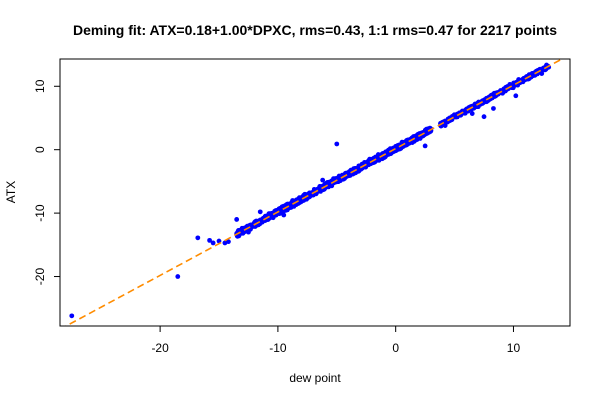 The image size is (601, 400). What do you see at coordinates (46, 182) in the screenshot?
I see `y-axis: -20 -10 0 10` at bounding box center [46, 182].